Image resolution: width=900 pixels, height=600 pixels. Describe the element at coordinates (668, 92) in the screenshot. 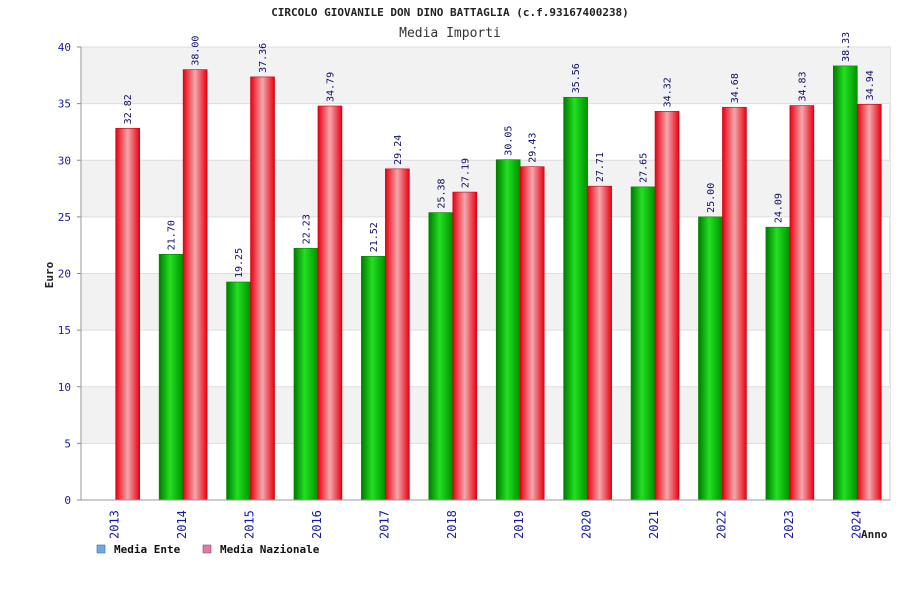

I see `data-label-media-nazionale-2021: 34.32` at that location.